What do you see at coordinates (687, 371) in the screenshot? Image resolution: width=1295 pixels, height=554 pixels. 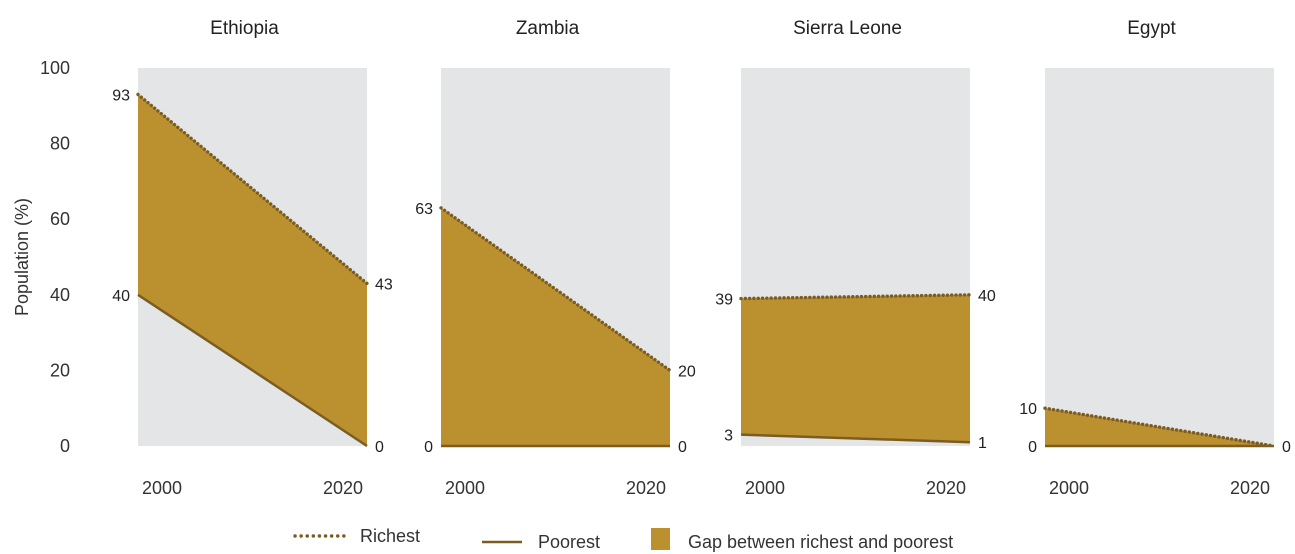 I see `value-label-richest-end: 20` at bounding box center [687, 371].